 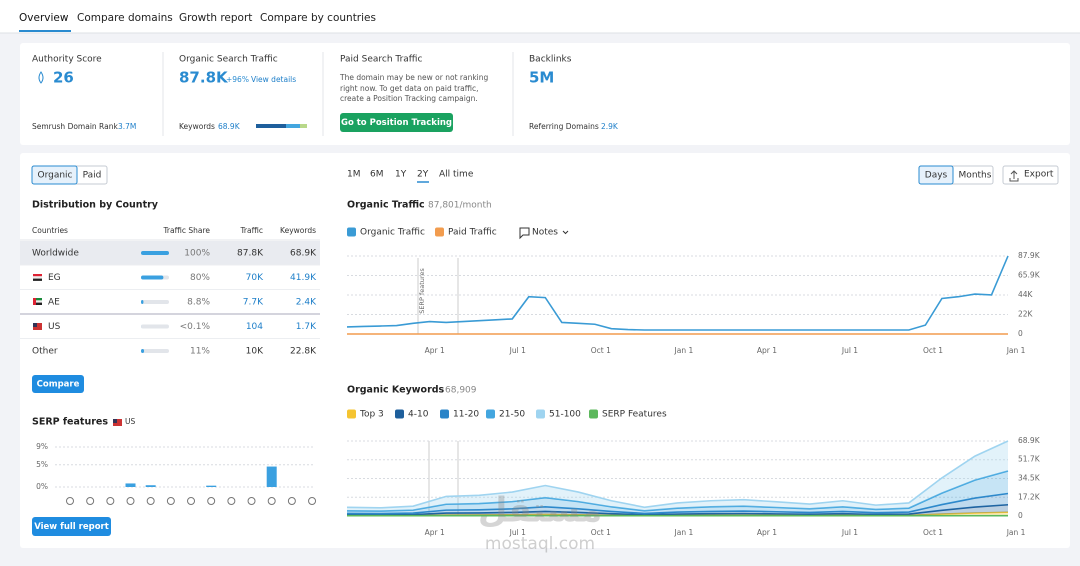 What do you see at coordinates (255, 278) in the screenshot?
I see `traffic: 70K` at bounding box center [255, 278].